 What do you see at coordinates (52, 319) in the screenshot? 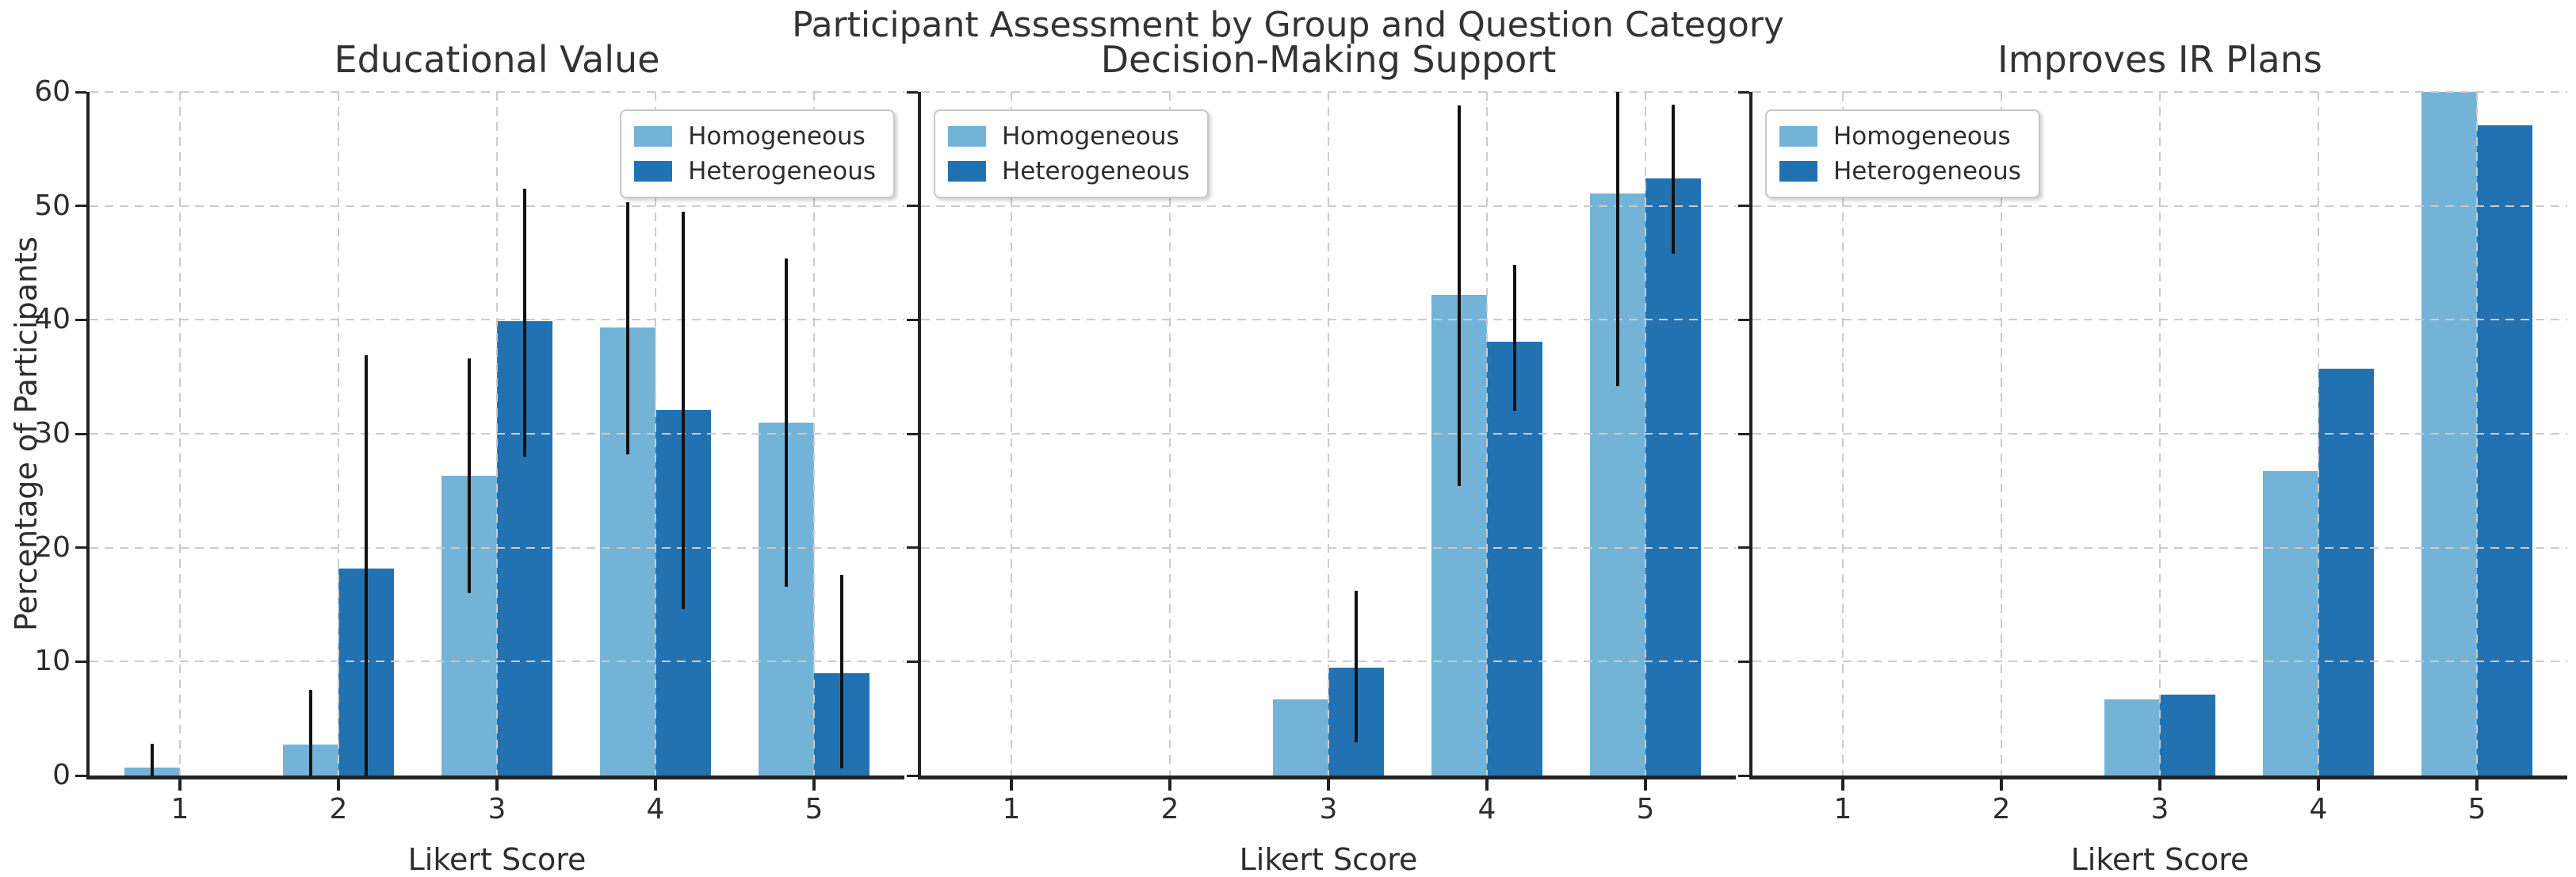
I see `y-tick-label-40: 40` at bounding box center [52, 319].